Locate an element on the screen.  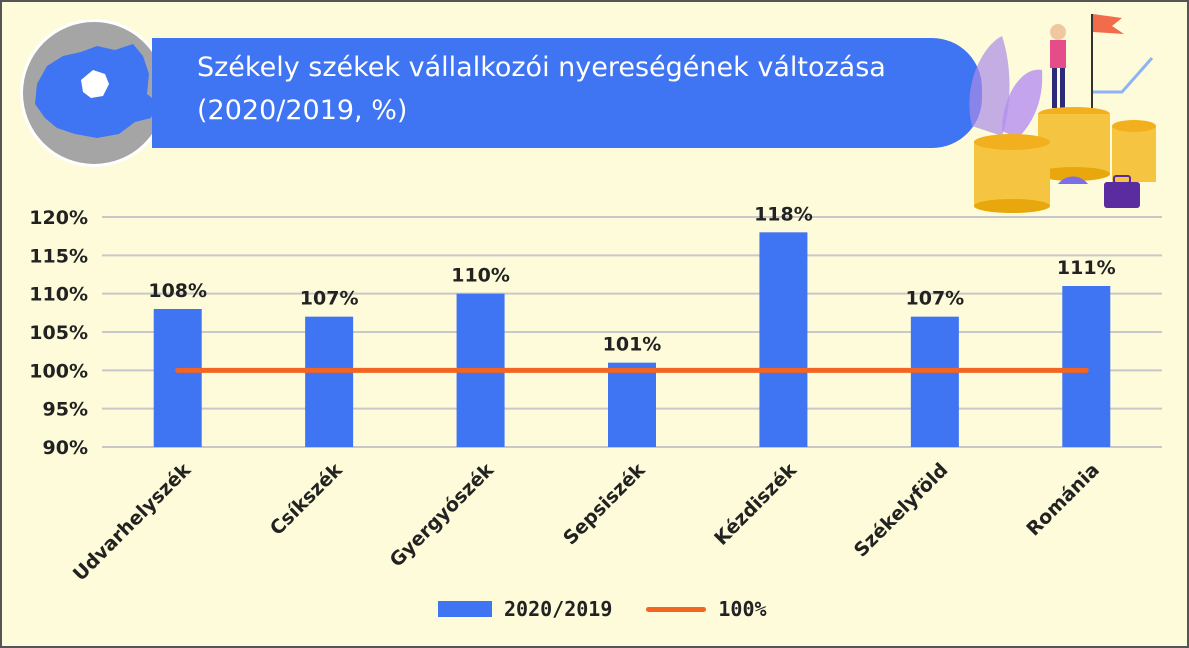
y-tick-label: 105% is located at coordinates (58, 333).